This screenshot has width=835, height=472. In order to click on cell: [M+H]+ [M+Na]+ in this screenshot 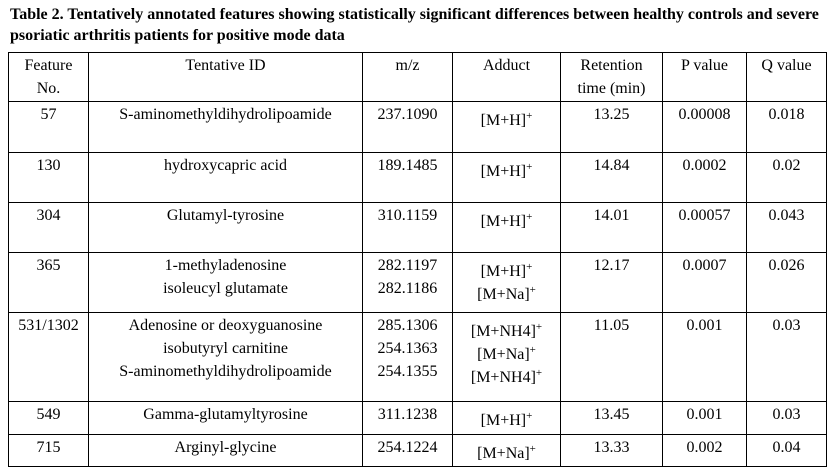, I will do `click(506, 282)`.